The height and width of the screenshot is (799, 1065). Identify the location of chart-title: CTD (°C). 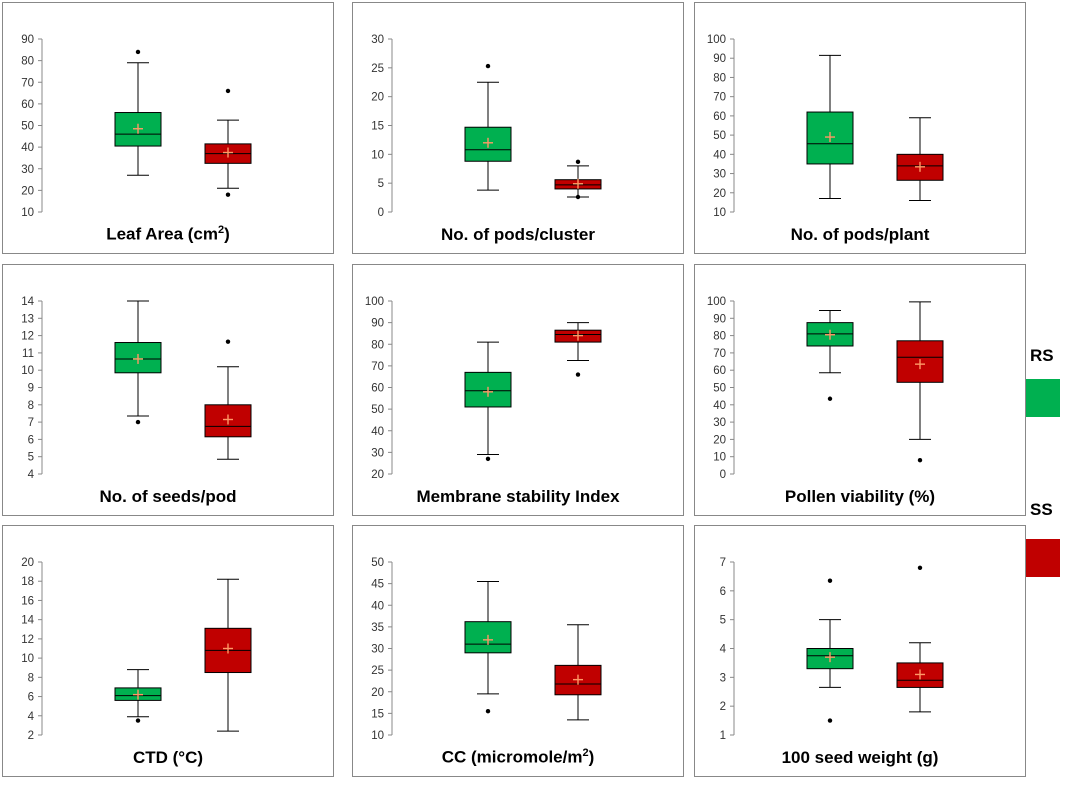
(168, 758).